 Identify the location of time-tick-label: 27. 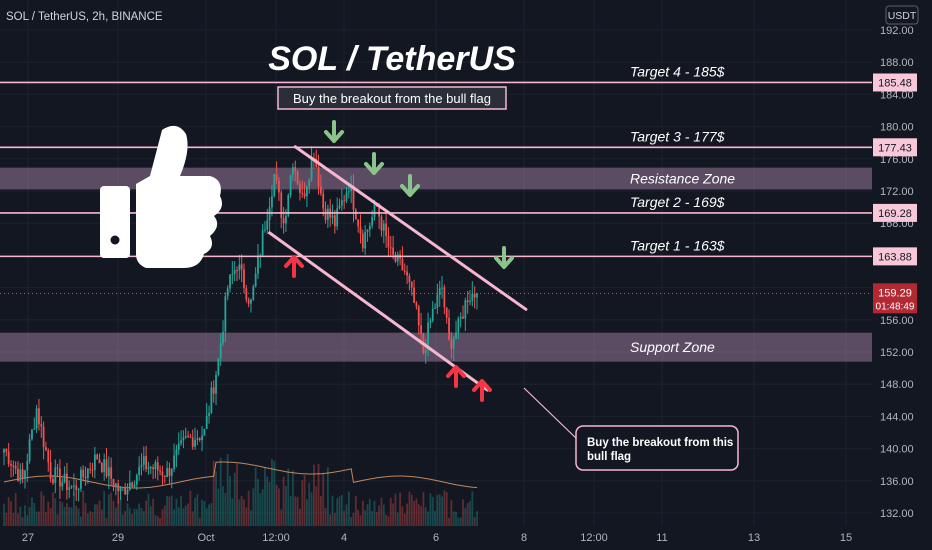
(28, 538).